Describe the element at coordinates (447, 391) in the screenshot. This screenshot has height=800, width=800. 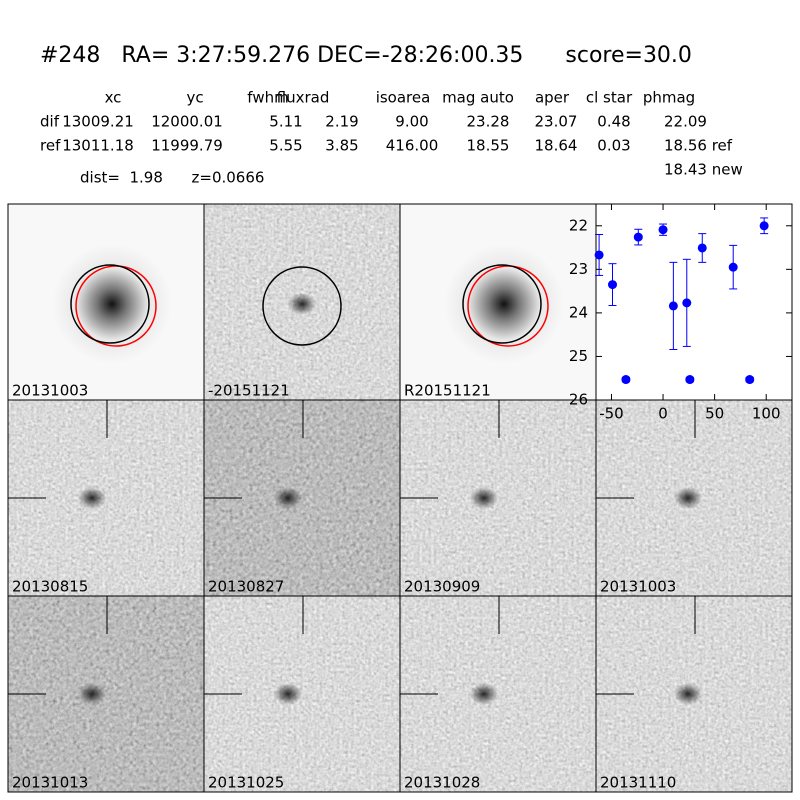
I see `image-label: R20151121` at that location.